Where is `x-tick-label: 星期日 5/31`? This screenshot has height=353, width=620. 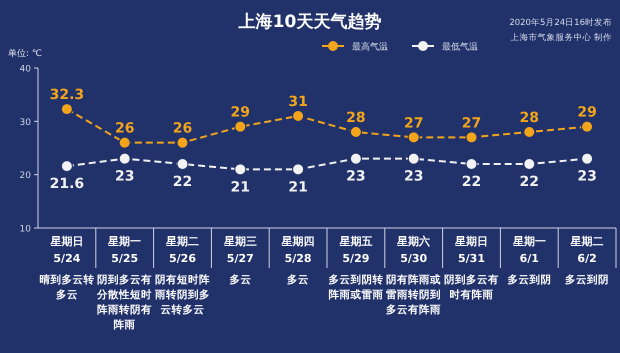
x-tick-label: 星期日 5/31 is located at coordinates (471, 250).